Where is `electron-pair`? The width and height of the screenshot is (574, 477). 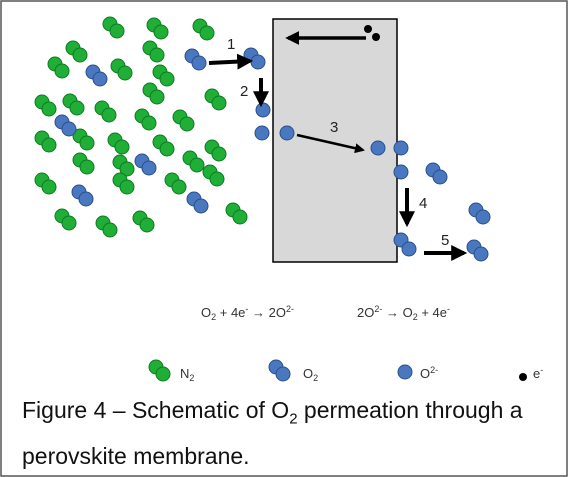 electron-pair is located at coordinates (372, 33).